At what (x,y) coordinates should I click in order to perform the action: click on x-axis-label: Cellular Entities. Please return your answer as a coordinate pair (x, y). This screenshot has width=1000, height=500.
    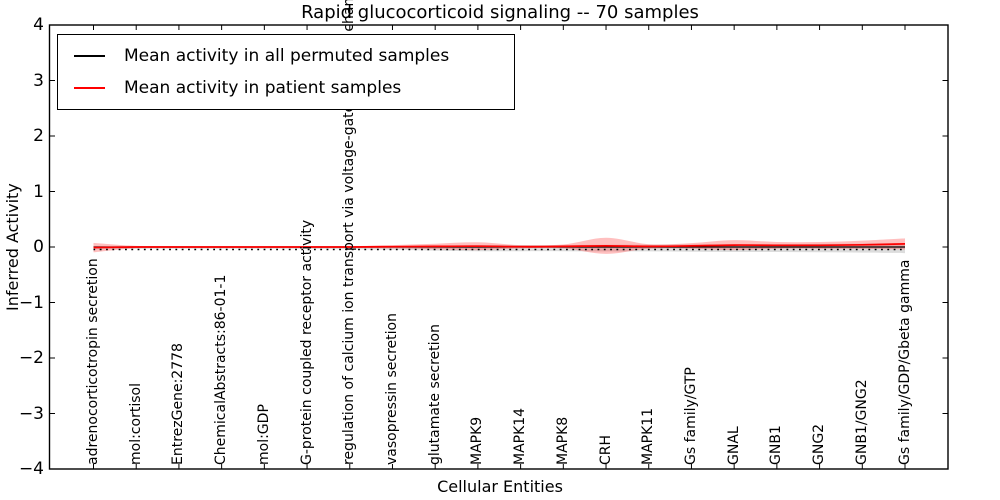
    Looking at the image, I should click on (500, 486).